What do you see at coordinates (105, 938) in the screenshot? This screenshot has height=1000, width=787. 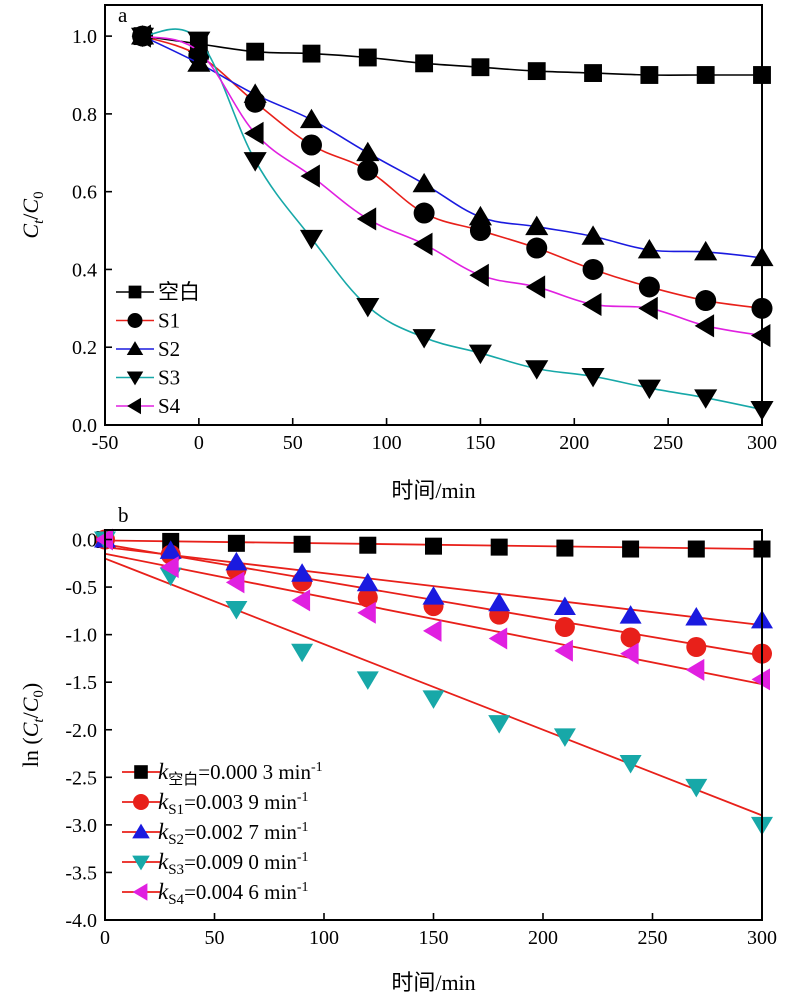 I see `b-x-tick-label: 0` at bounding box center [105, 938].